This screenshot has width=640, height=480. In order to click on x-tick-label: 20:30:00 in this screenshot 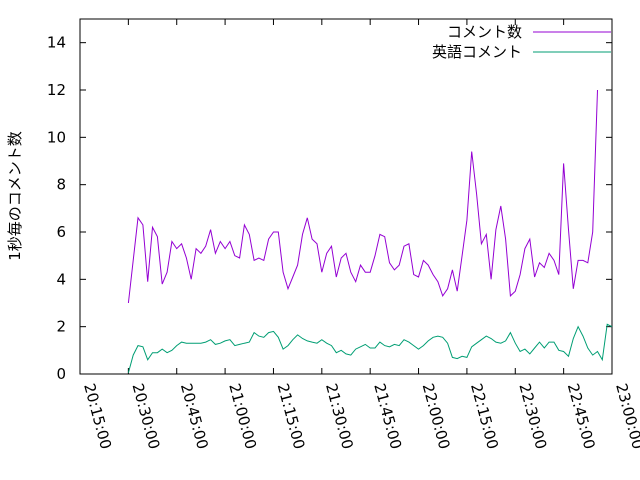, I will do `click(145, 416)`.